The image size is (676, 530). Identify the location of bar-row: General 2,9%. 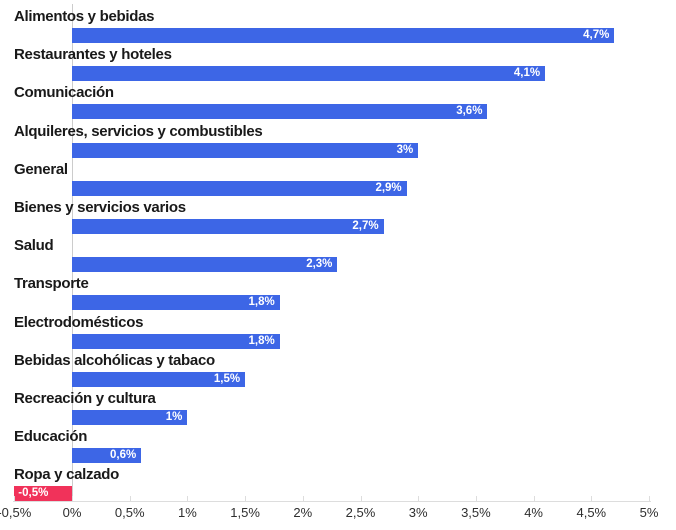
(338, 180).